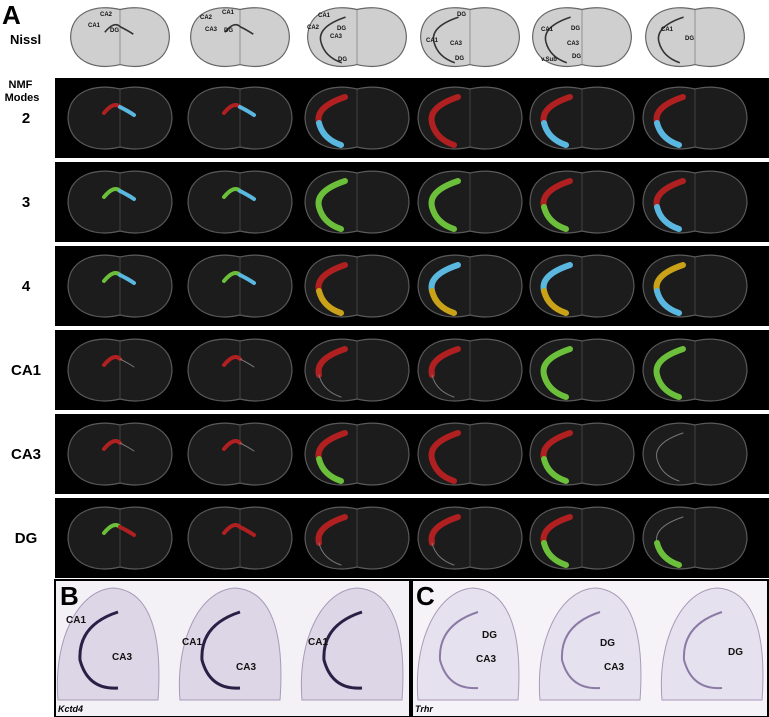 The image size is (769, 717). I want to click on mode-label: DG, so click(26, 538).